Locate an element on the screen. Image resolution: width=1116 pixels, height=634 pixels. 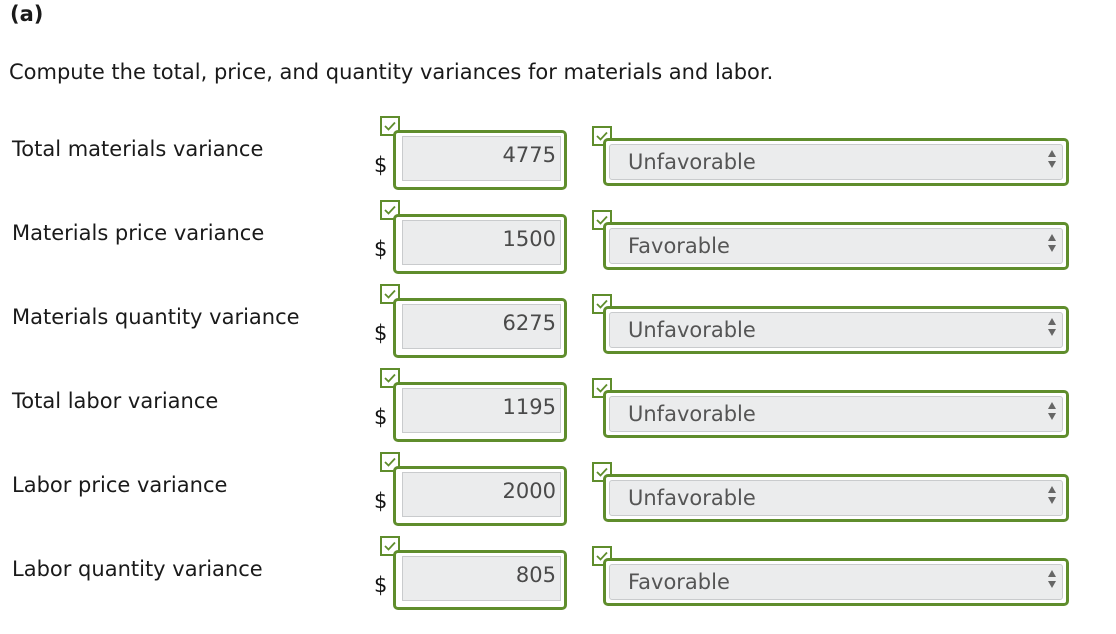
amount-input: 805 is located at coordinates (480, 580).